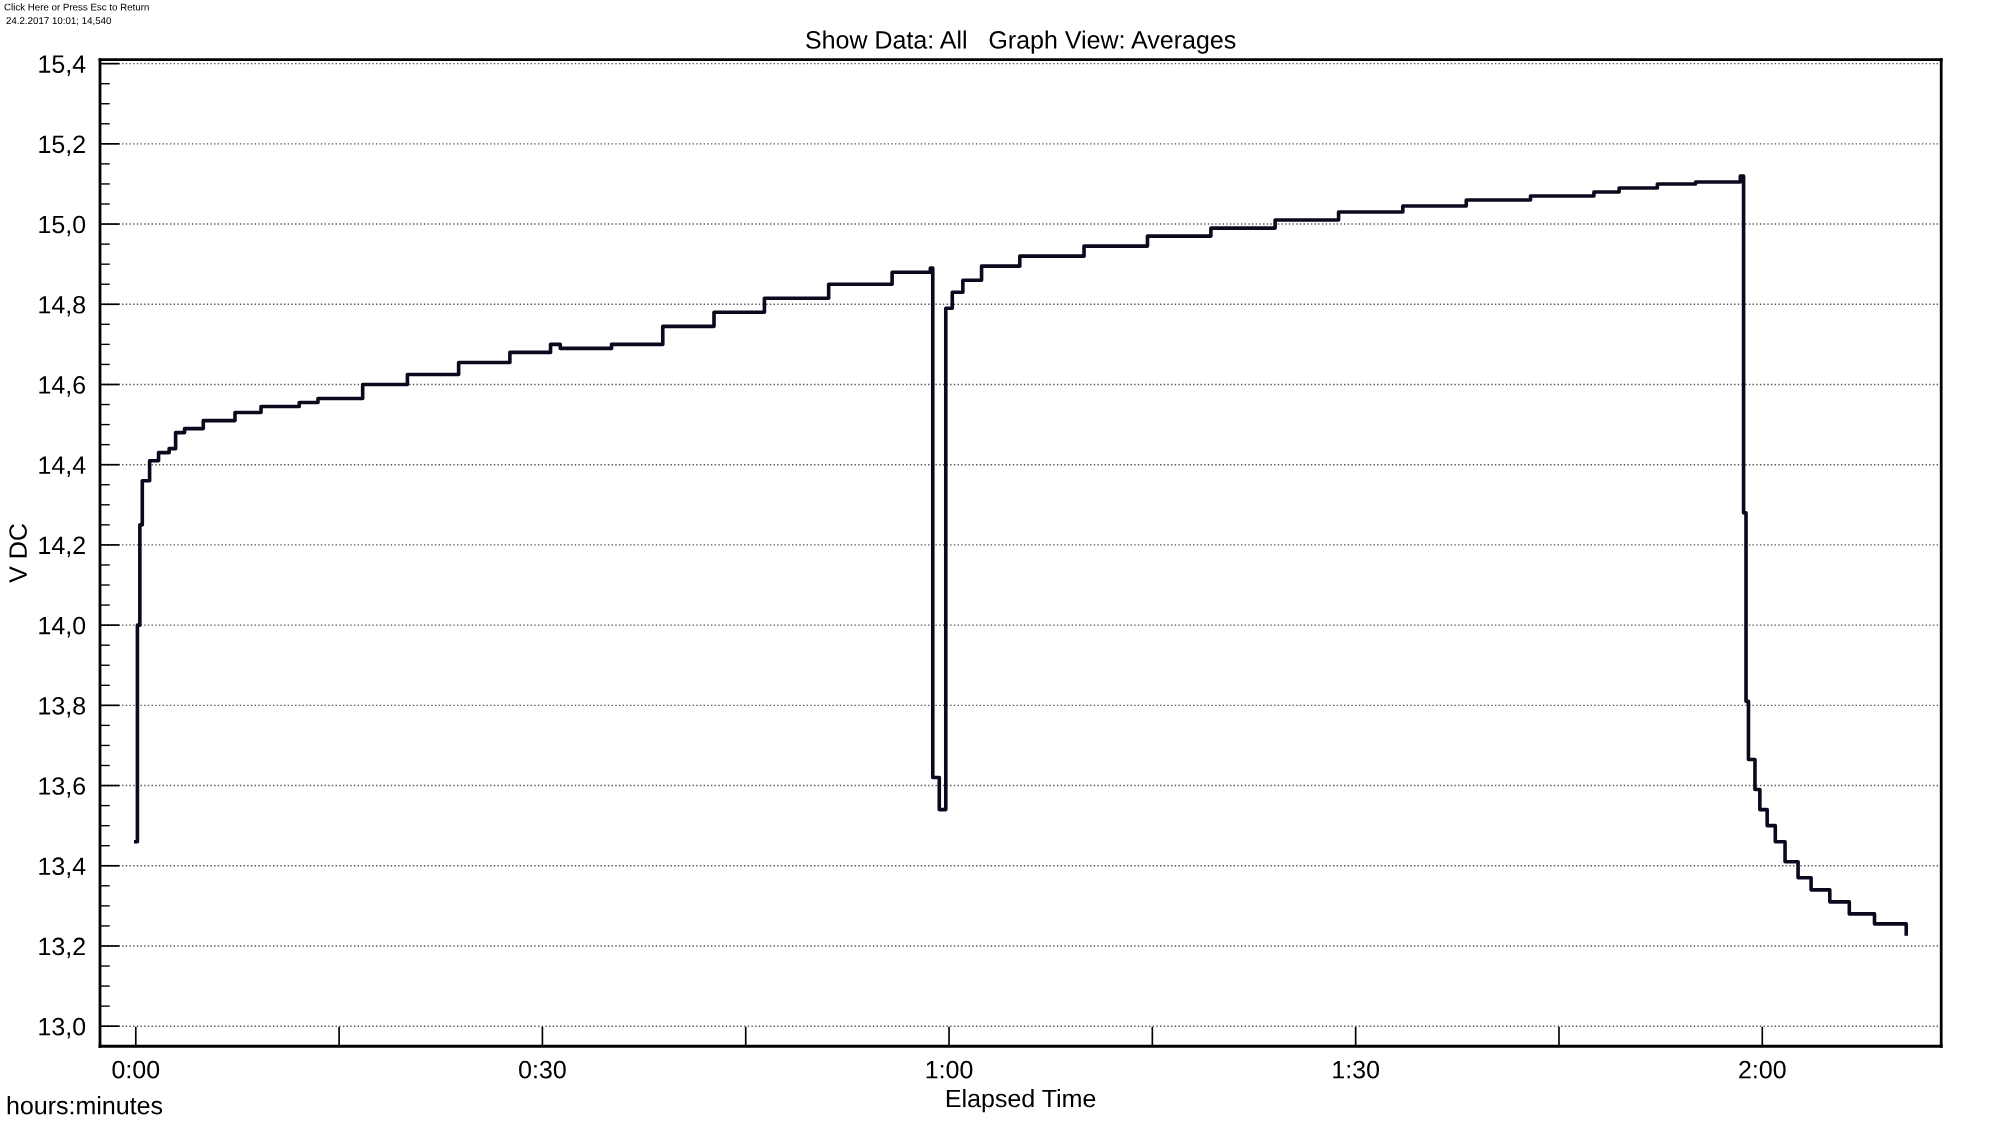 Image resolution: width=2000 pixels, height=1125 pixels. I want to click on y-tick-label: 13,8, so click(62, 707).